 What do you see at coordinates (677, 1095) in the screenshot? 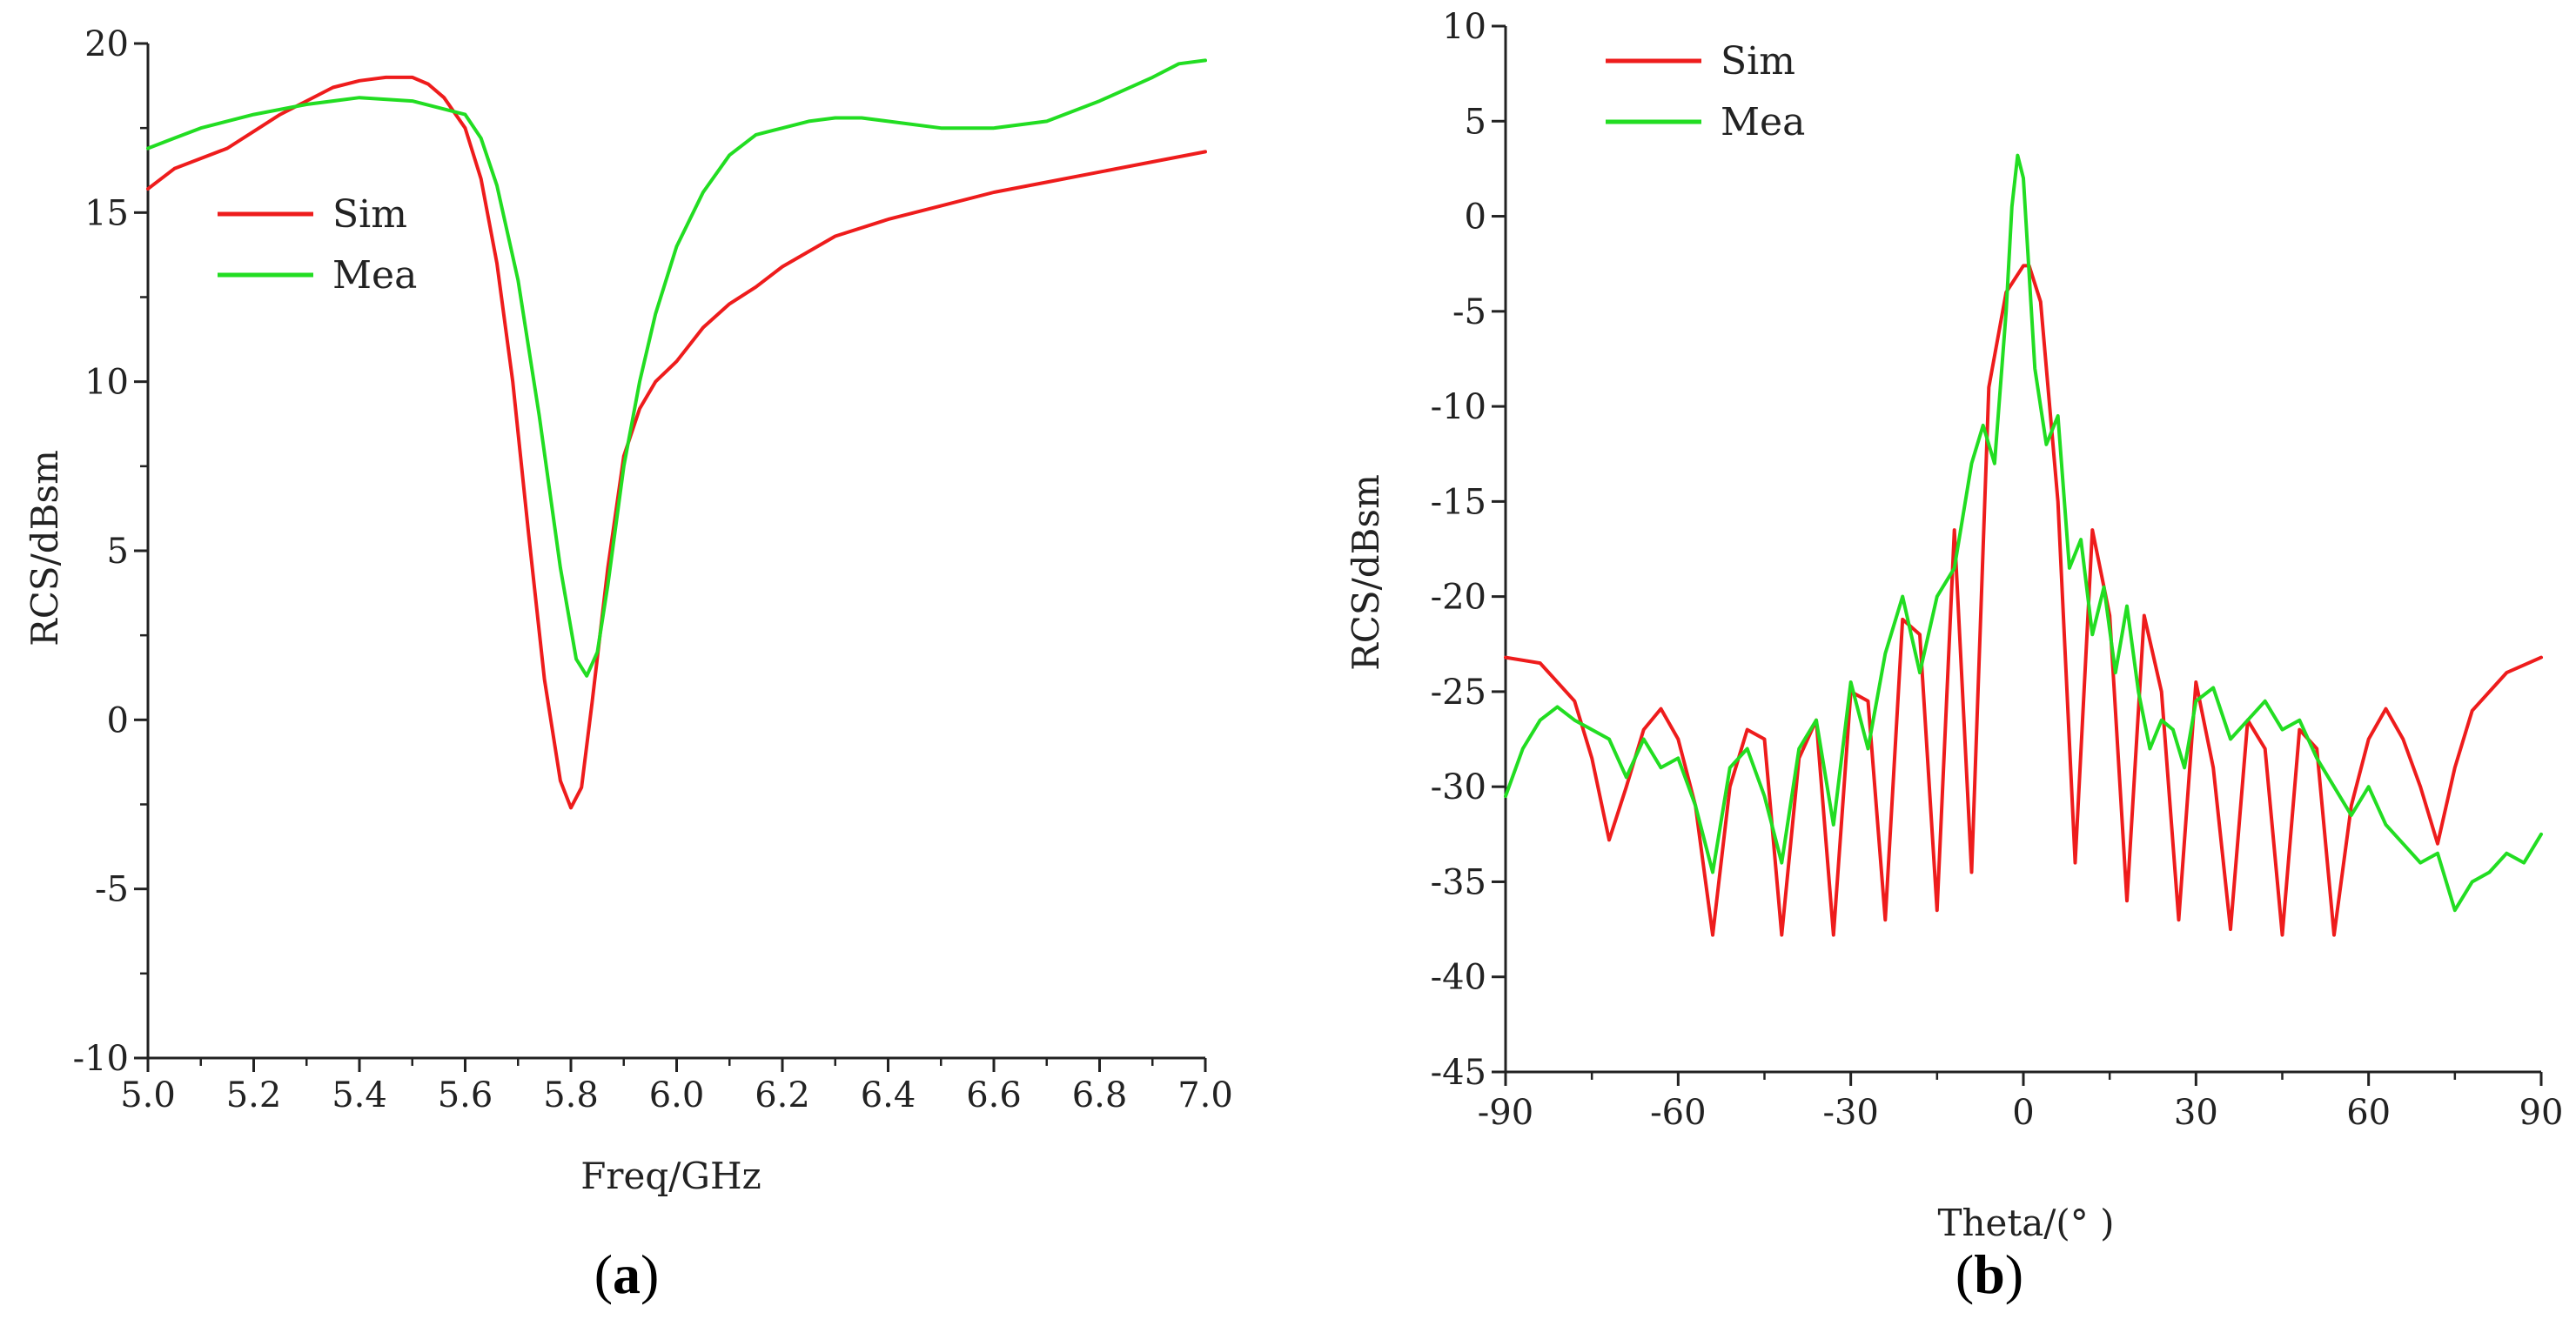
I see `chart-a-x-tick-label: 6.0` at bounding box center [677, 1095].